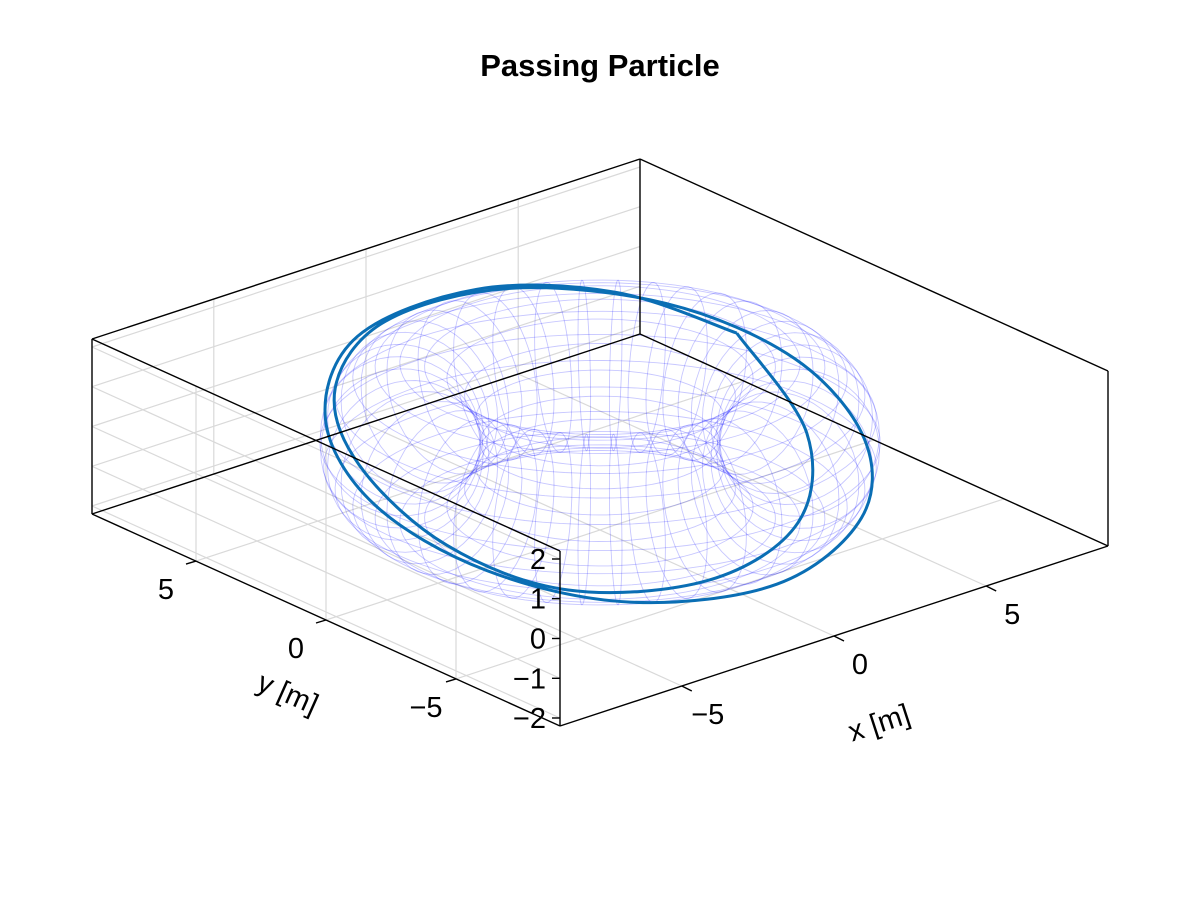  Describe the element at coordinates (296, 649) in the screenshot. I see `y-tick-label: 0` at that location.